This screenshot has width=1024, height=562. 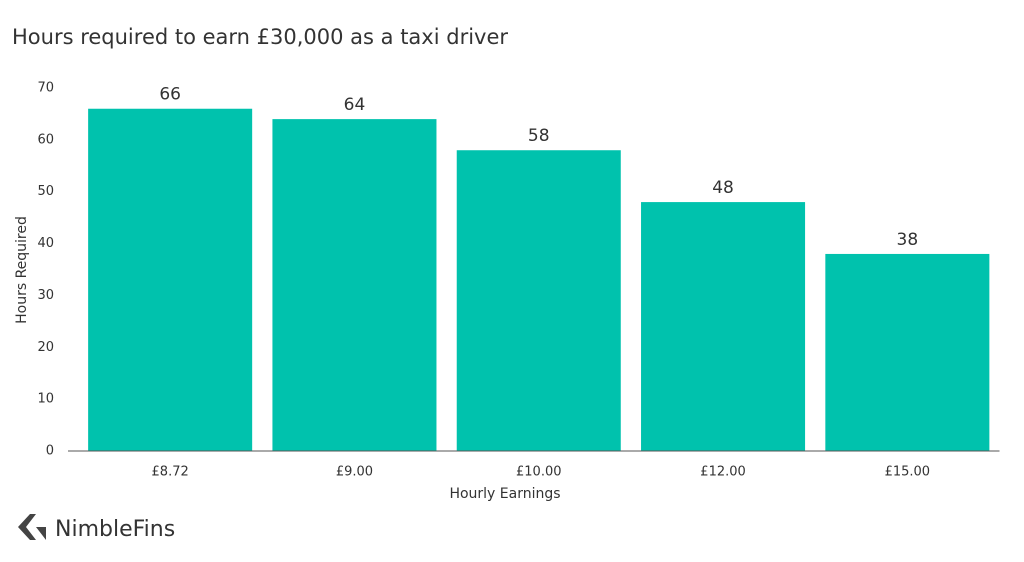 I want to click on x-tick-label: £12.00, so click(x=723, y=472).